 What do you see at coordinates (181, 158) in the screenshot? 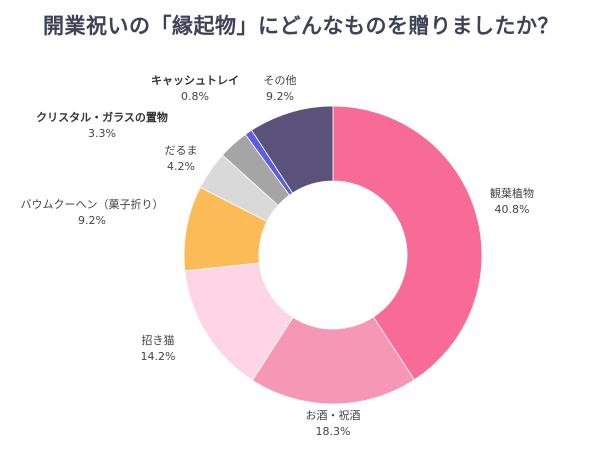
I see `slice-label-4: だるま 4.2%` at bounding box center [181, 158].